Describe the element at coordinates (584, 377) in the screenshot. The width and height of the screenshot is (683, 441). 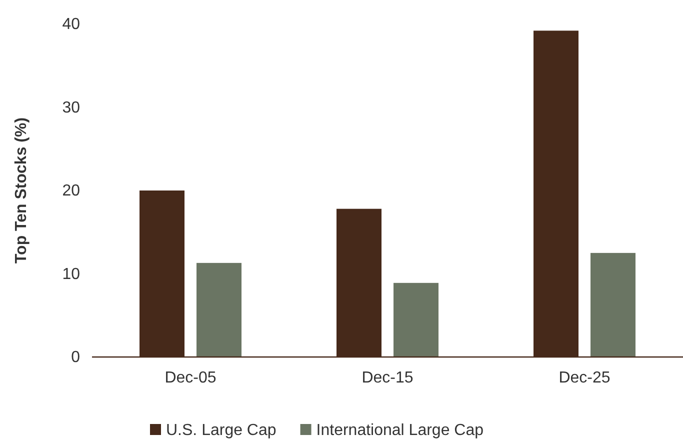
I see `x-tick-label: Dec-25` at that location.